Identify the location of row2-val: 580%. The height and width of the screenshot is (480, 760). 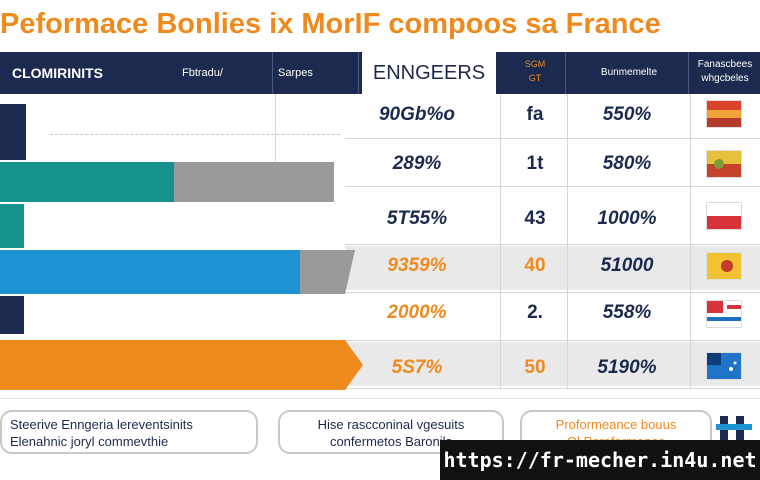
(627, 163).